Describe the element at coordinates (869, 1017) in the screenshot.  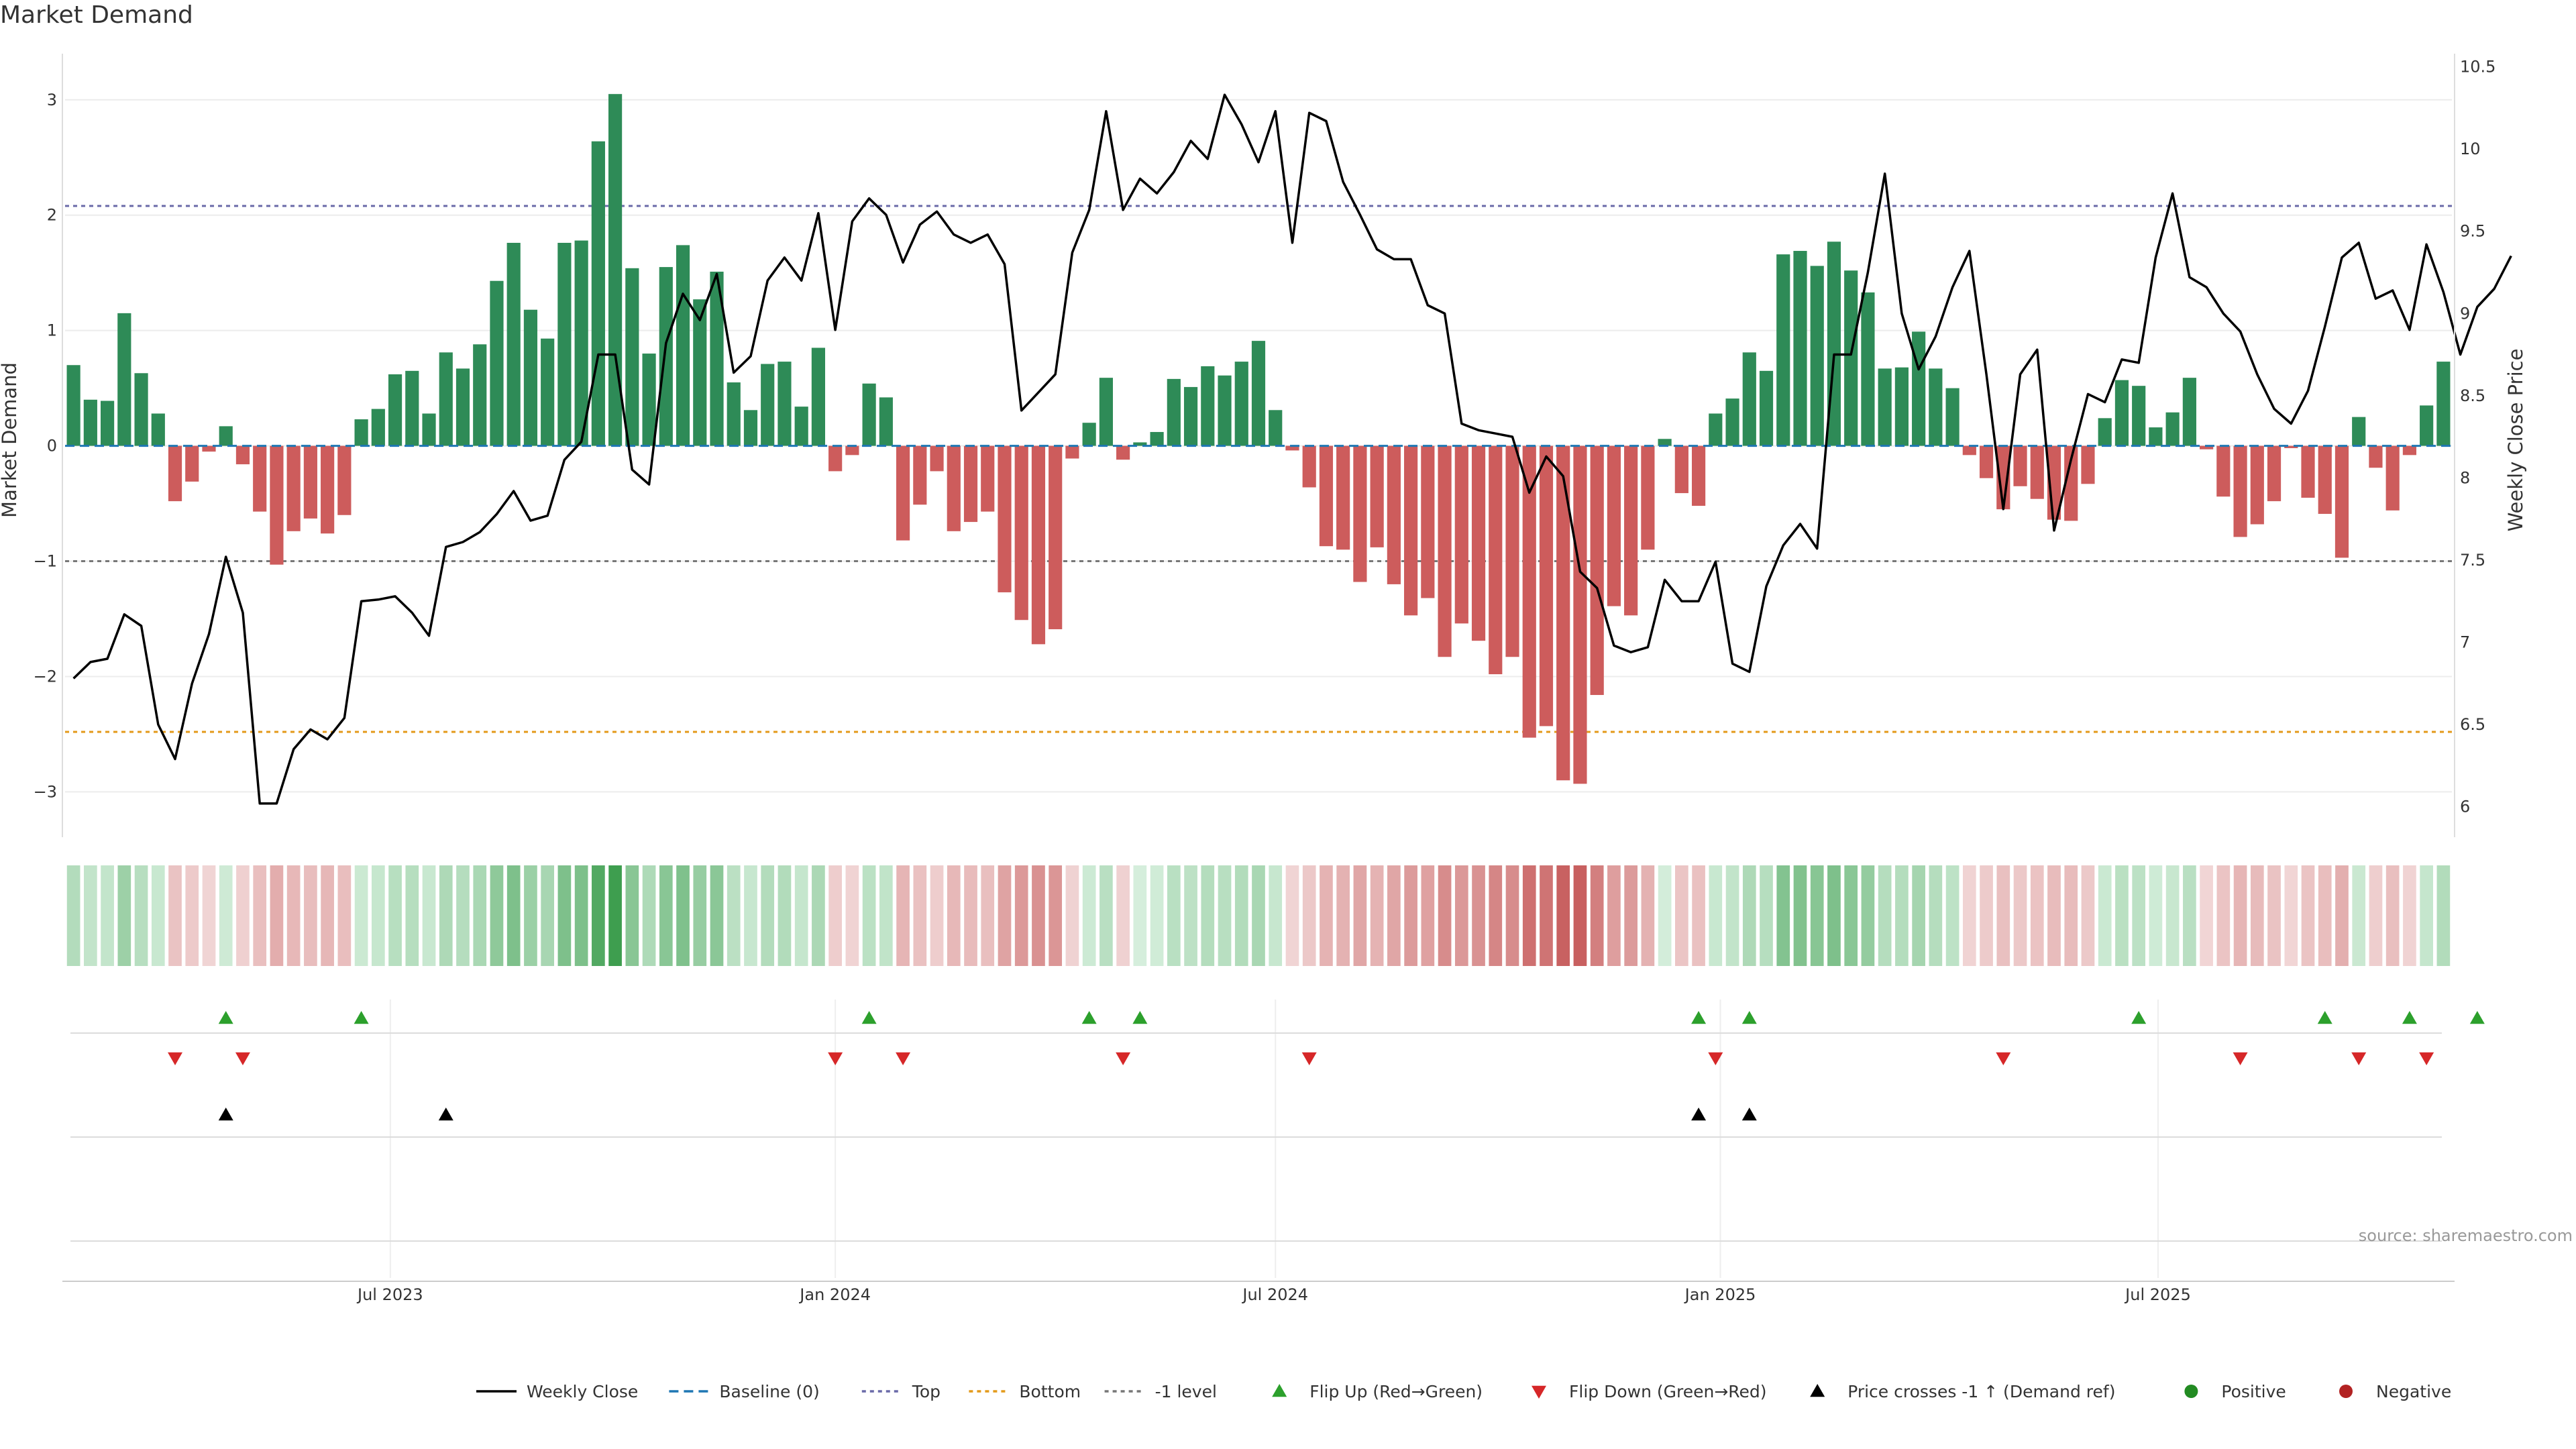
I see `flip-up-marker` at that location.